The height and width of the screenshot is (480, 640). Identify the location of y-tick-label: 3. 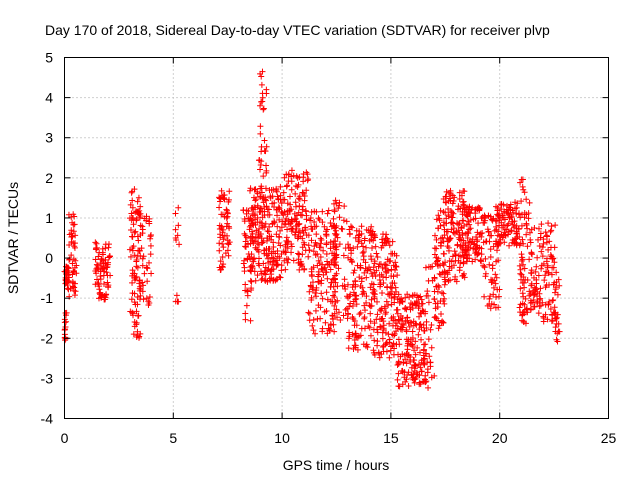
(49, 138).